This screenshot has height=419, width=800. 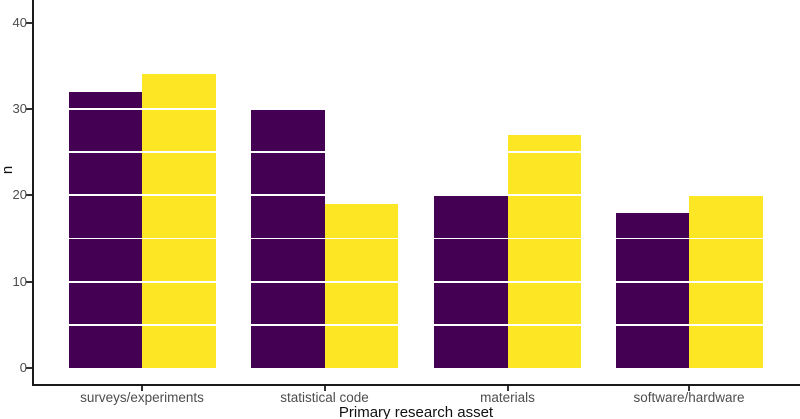 I want to click on x-axis-line, so click(x=416, y=385).